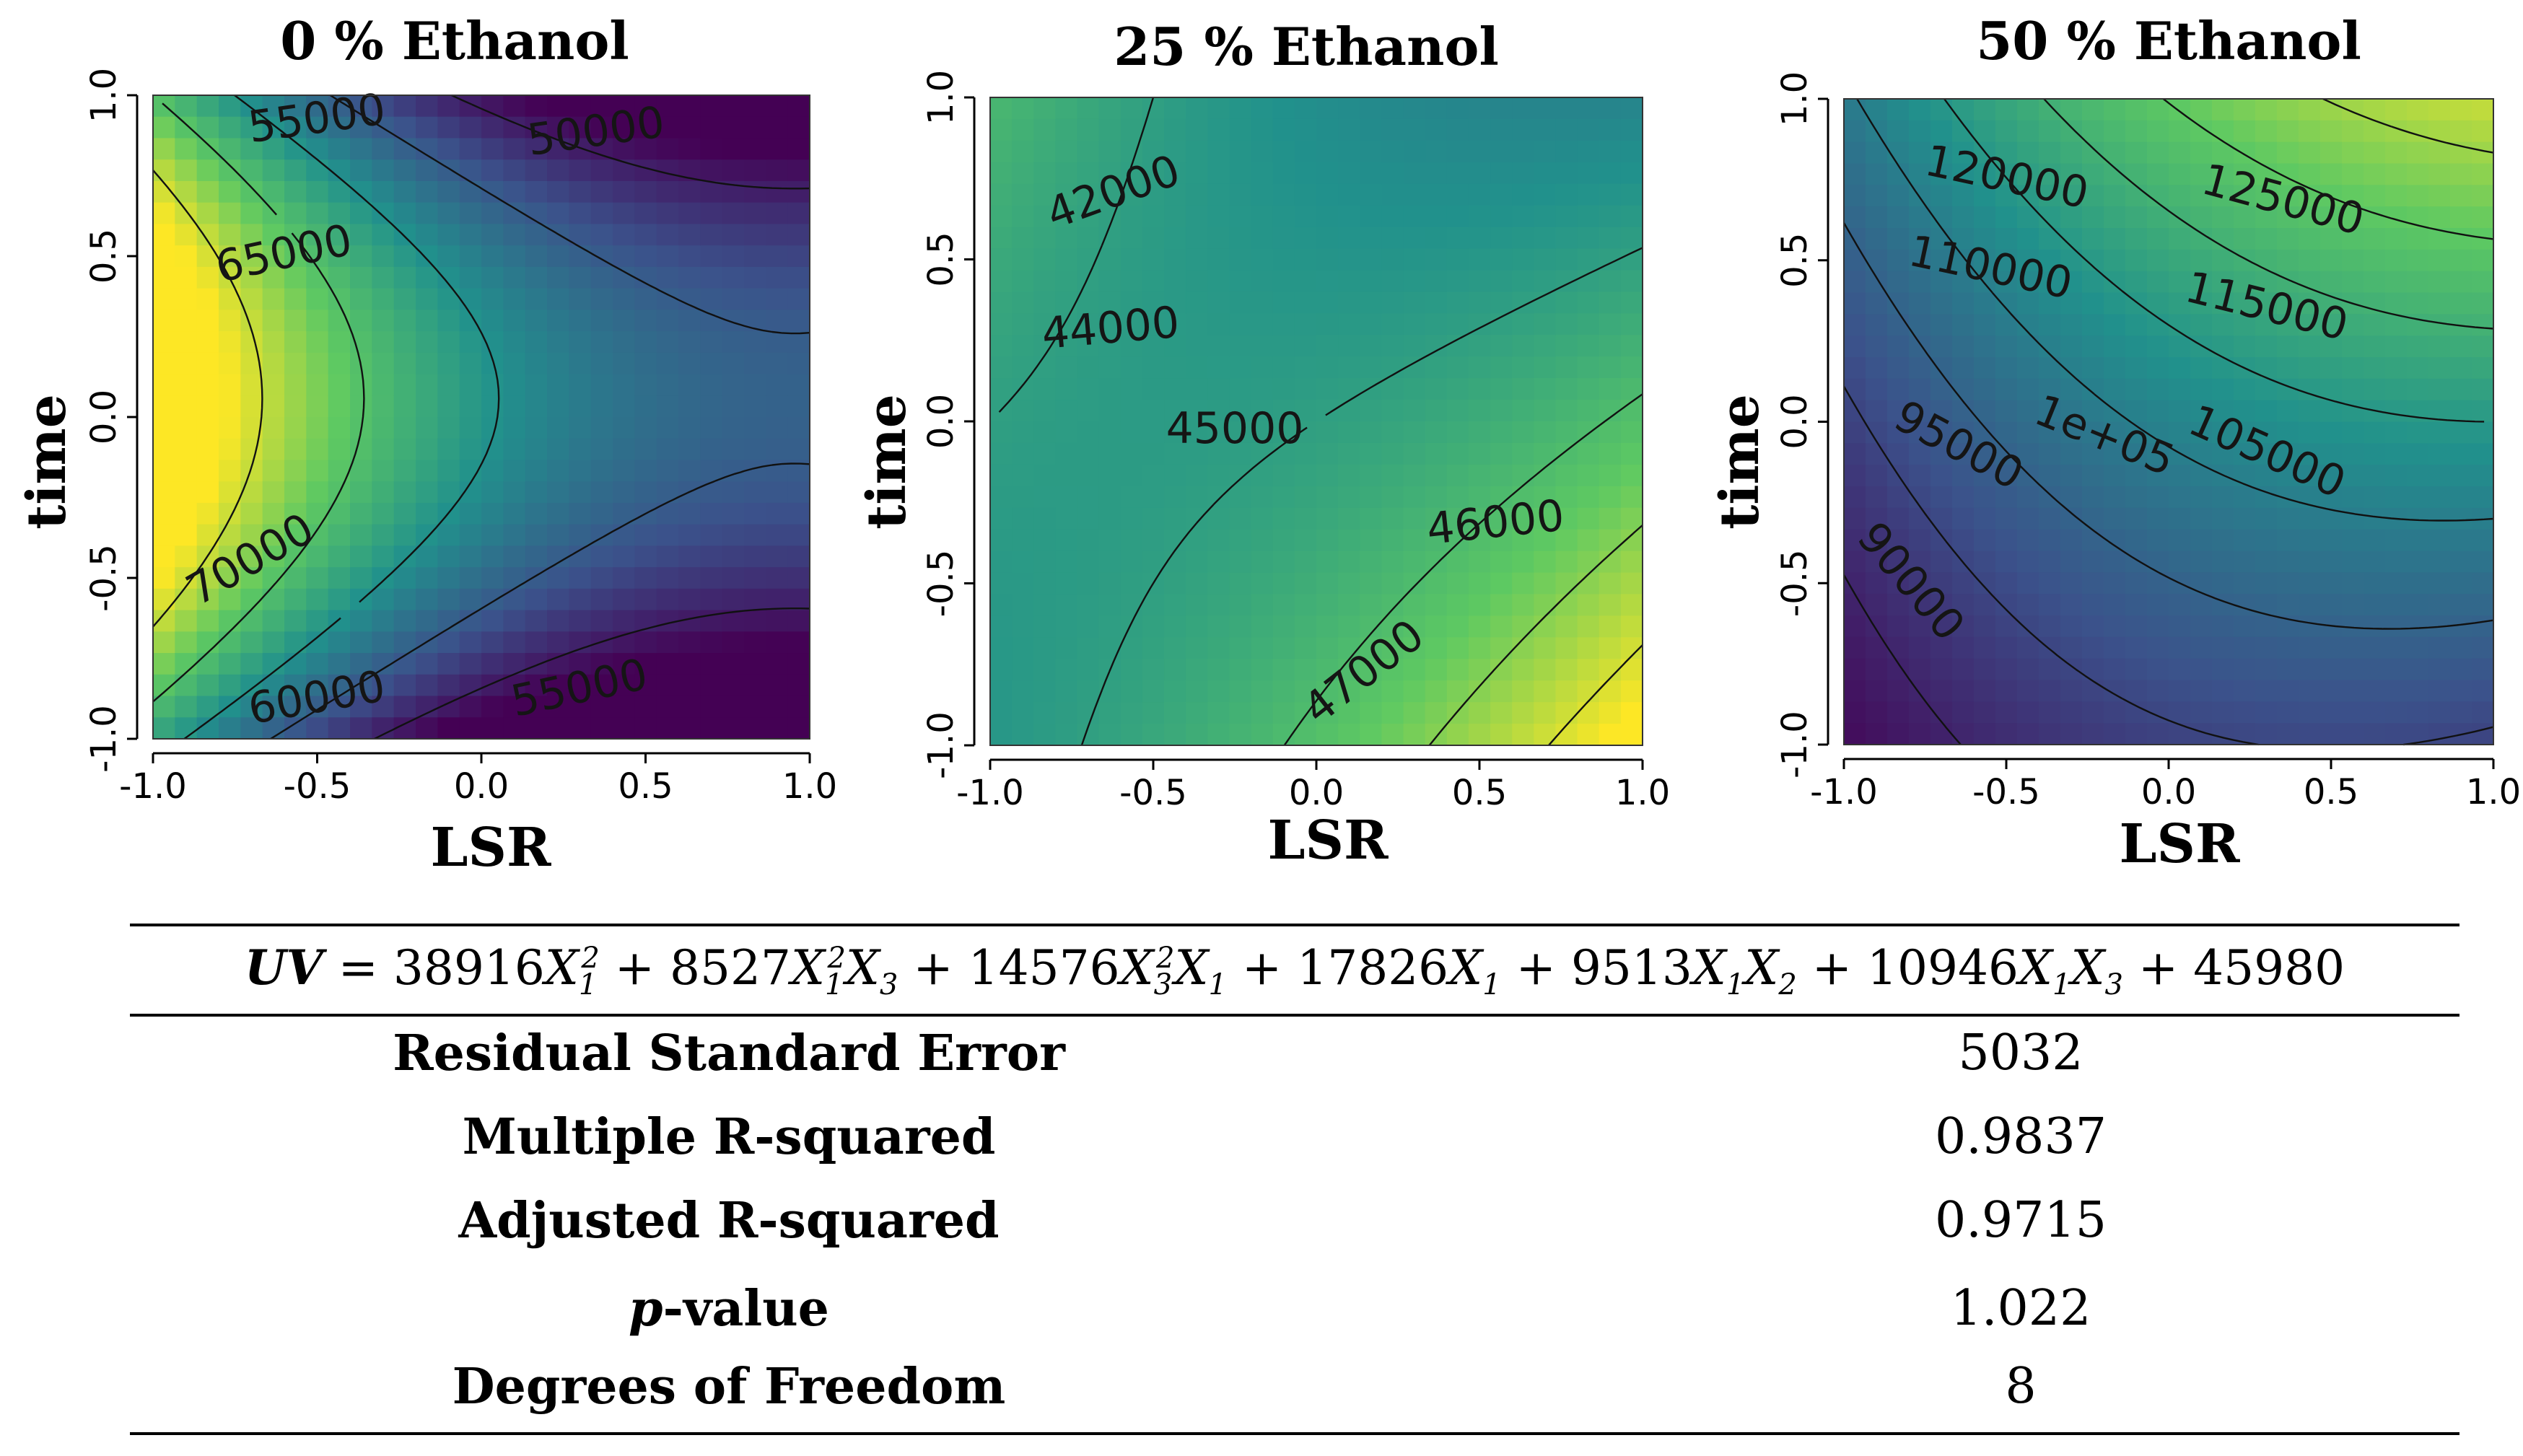 The image size is (2523, 1456). What do you see at coordinates (746, 1309) in the screenshot?
I see `stat-label-rest: -value` at bounding box center [746, 1309].